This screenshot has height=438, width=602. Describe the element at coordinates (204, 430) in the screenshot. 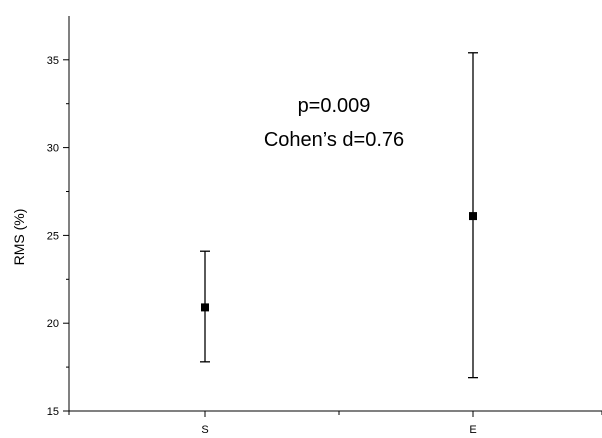

I see `x-tick-label: S` at that location.